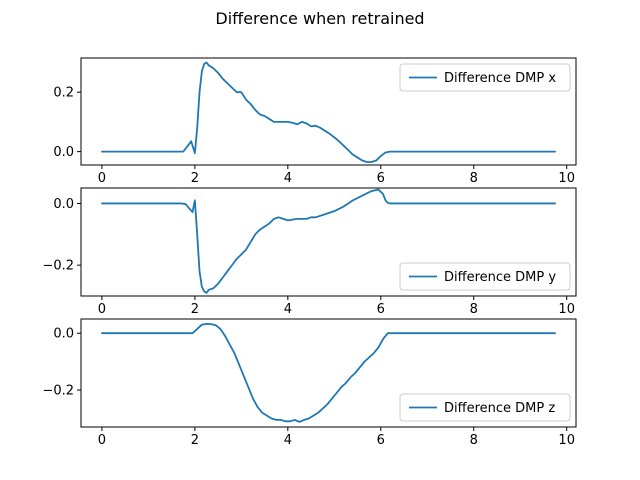 Image resolution: width=640 pixels, height=480 pixels. What do you see at coordinates (319, 18) in the screenshot?
I see `figure-title: Difference when retrained` at bounding box center [319, 18].